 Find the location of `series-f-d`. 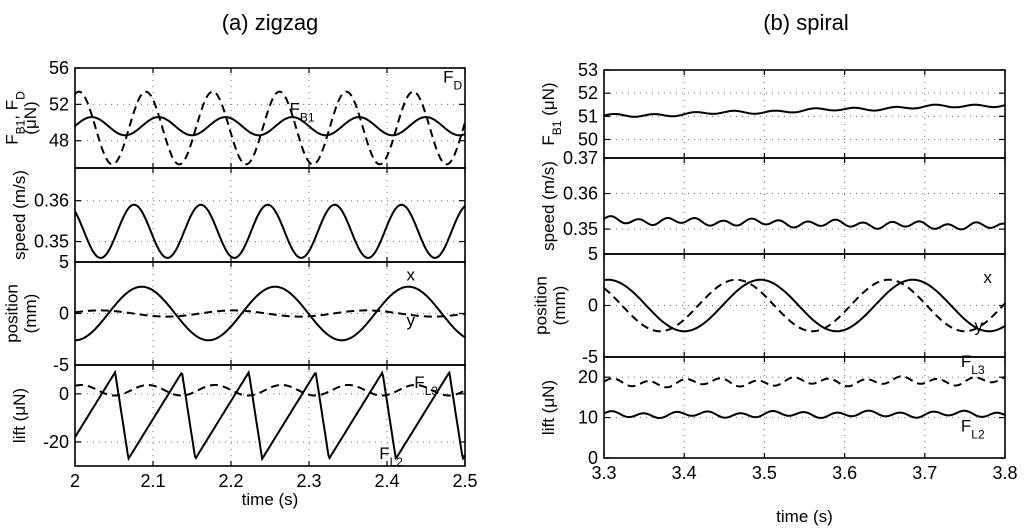

series-f-d is located at coordinates (270, 128).